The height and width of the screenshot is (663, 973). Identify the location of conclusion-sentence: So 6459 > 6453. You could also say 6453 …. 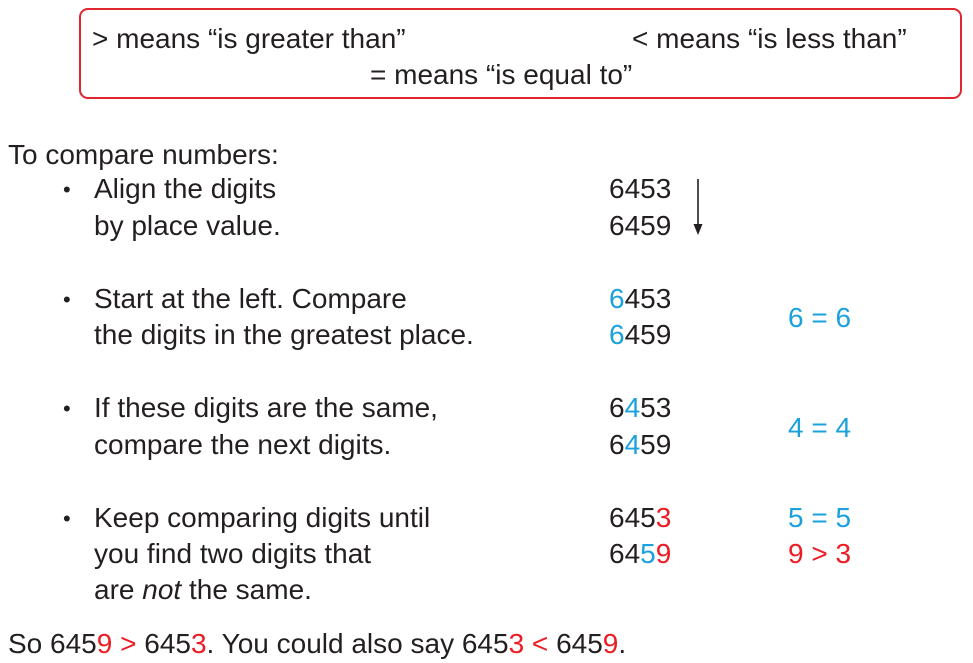
(317, 644).